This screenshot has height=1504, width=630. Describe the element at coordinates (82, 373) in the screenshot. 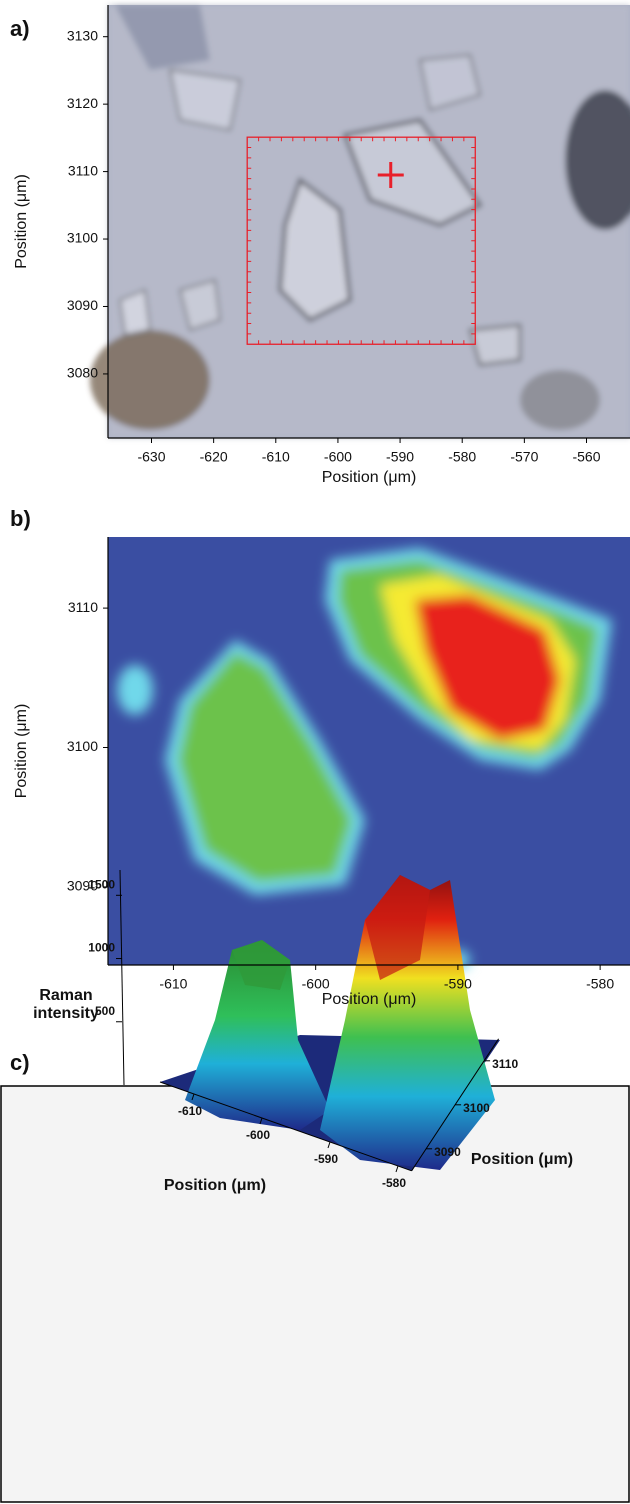

I see `y-tick-label: 3080` at that location.